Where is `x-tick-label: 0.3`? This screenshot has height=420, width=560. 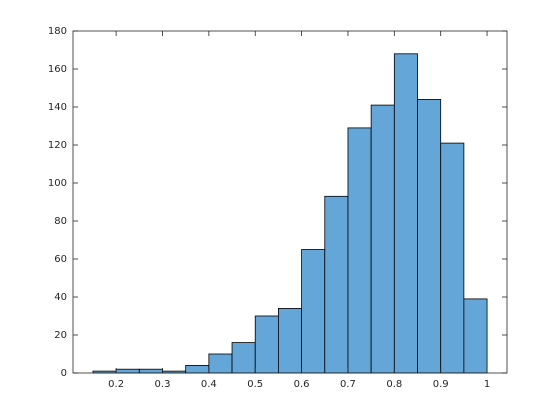
x-tick-label: 0.3 is located at coordinates (163, 384).